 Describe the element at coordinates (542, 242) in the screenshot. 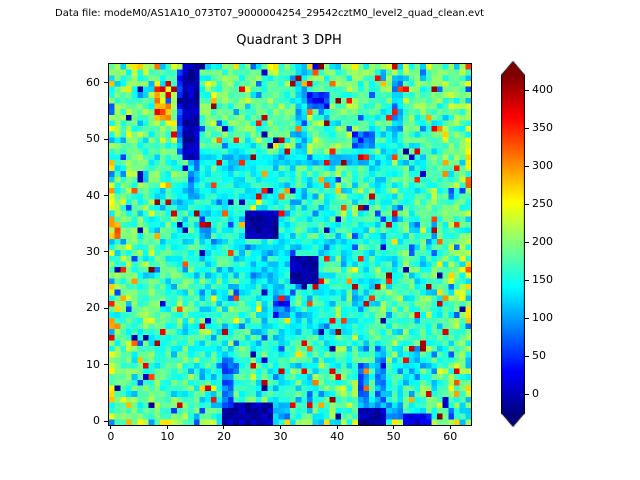

I see `colorbar-tick-label: 200` at that location.